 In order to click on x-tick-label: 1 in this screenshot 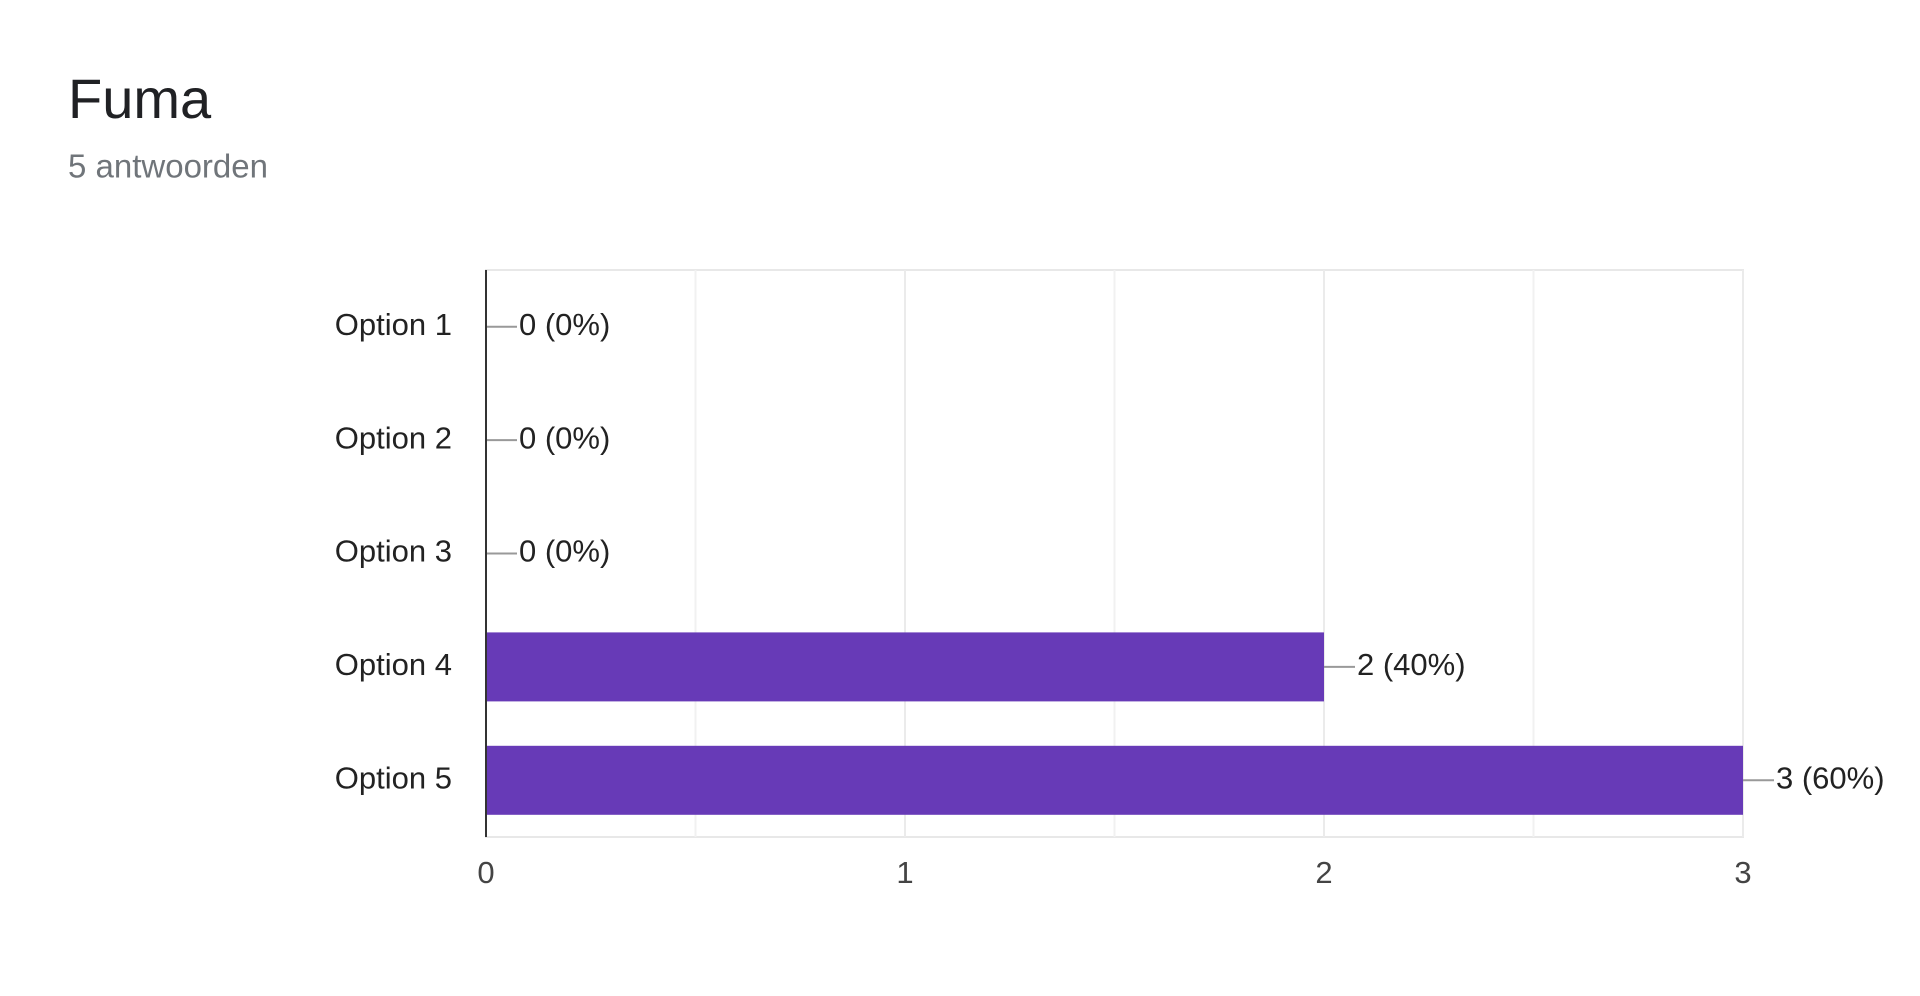, I will do `click(904, 872)`.